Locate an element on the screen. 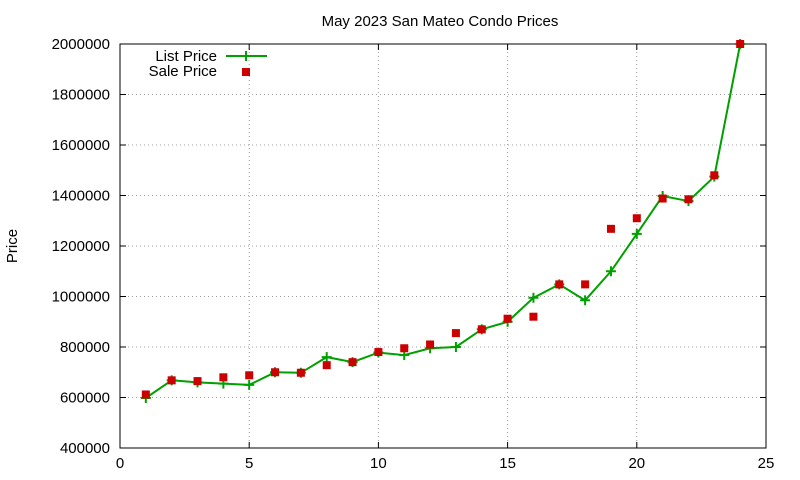 The height and width of the screenshot is (480, 800). y-tick-label: 600000 is located at coordinates (85, 398).